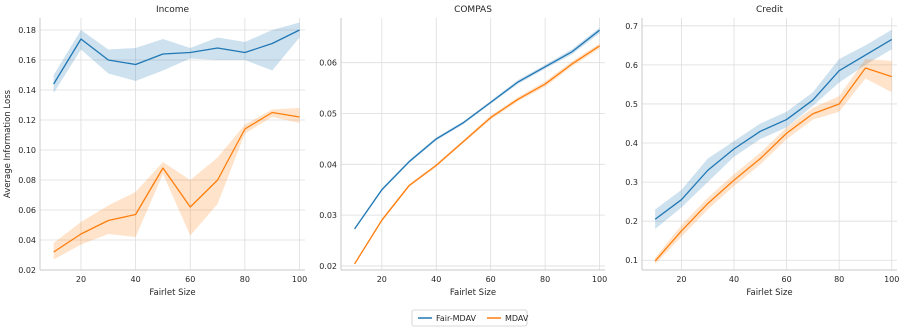  What do you see at coordinates (631, 143) in the screenshot?
I see `y-tick-label: 0.4` at bounding box center [631, 143].